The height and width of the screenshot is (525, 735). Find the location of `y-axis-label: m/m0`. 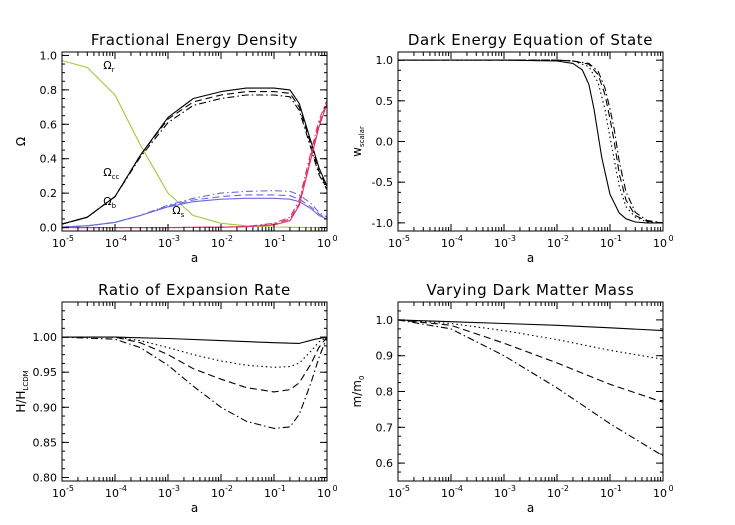

y-axis-label: m/m0 is located at coordinates (358, 392).